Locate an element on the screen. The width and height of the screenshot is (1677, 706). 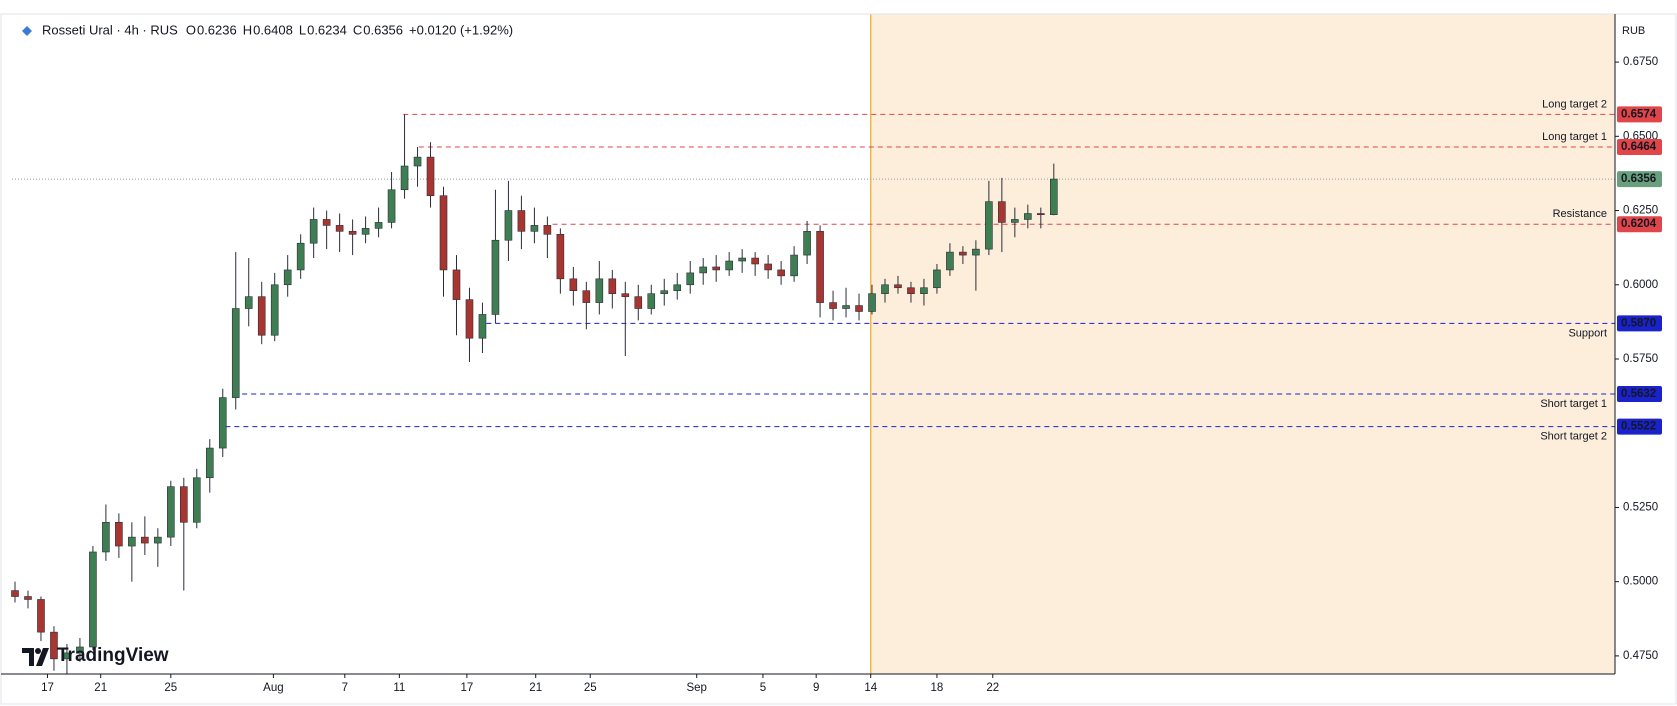
level-label: 0.6204 is located at coordinates (1639, 224).